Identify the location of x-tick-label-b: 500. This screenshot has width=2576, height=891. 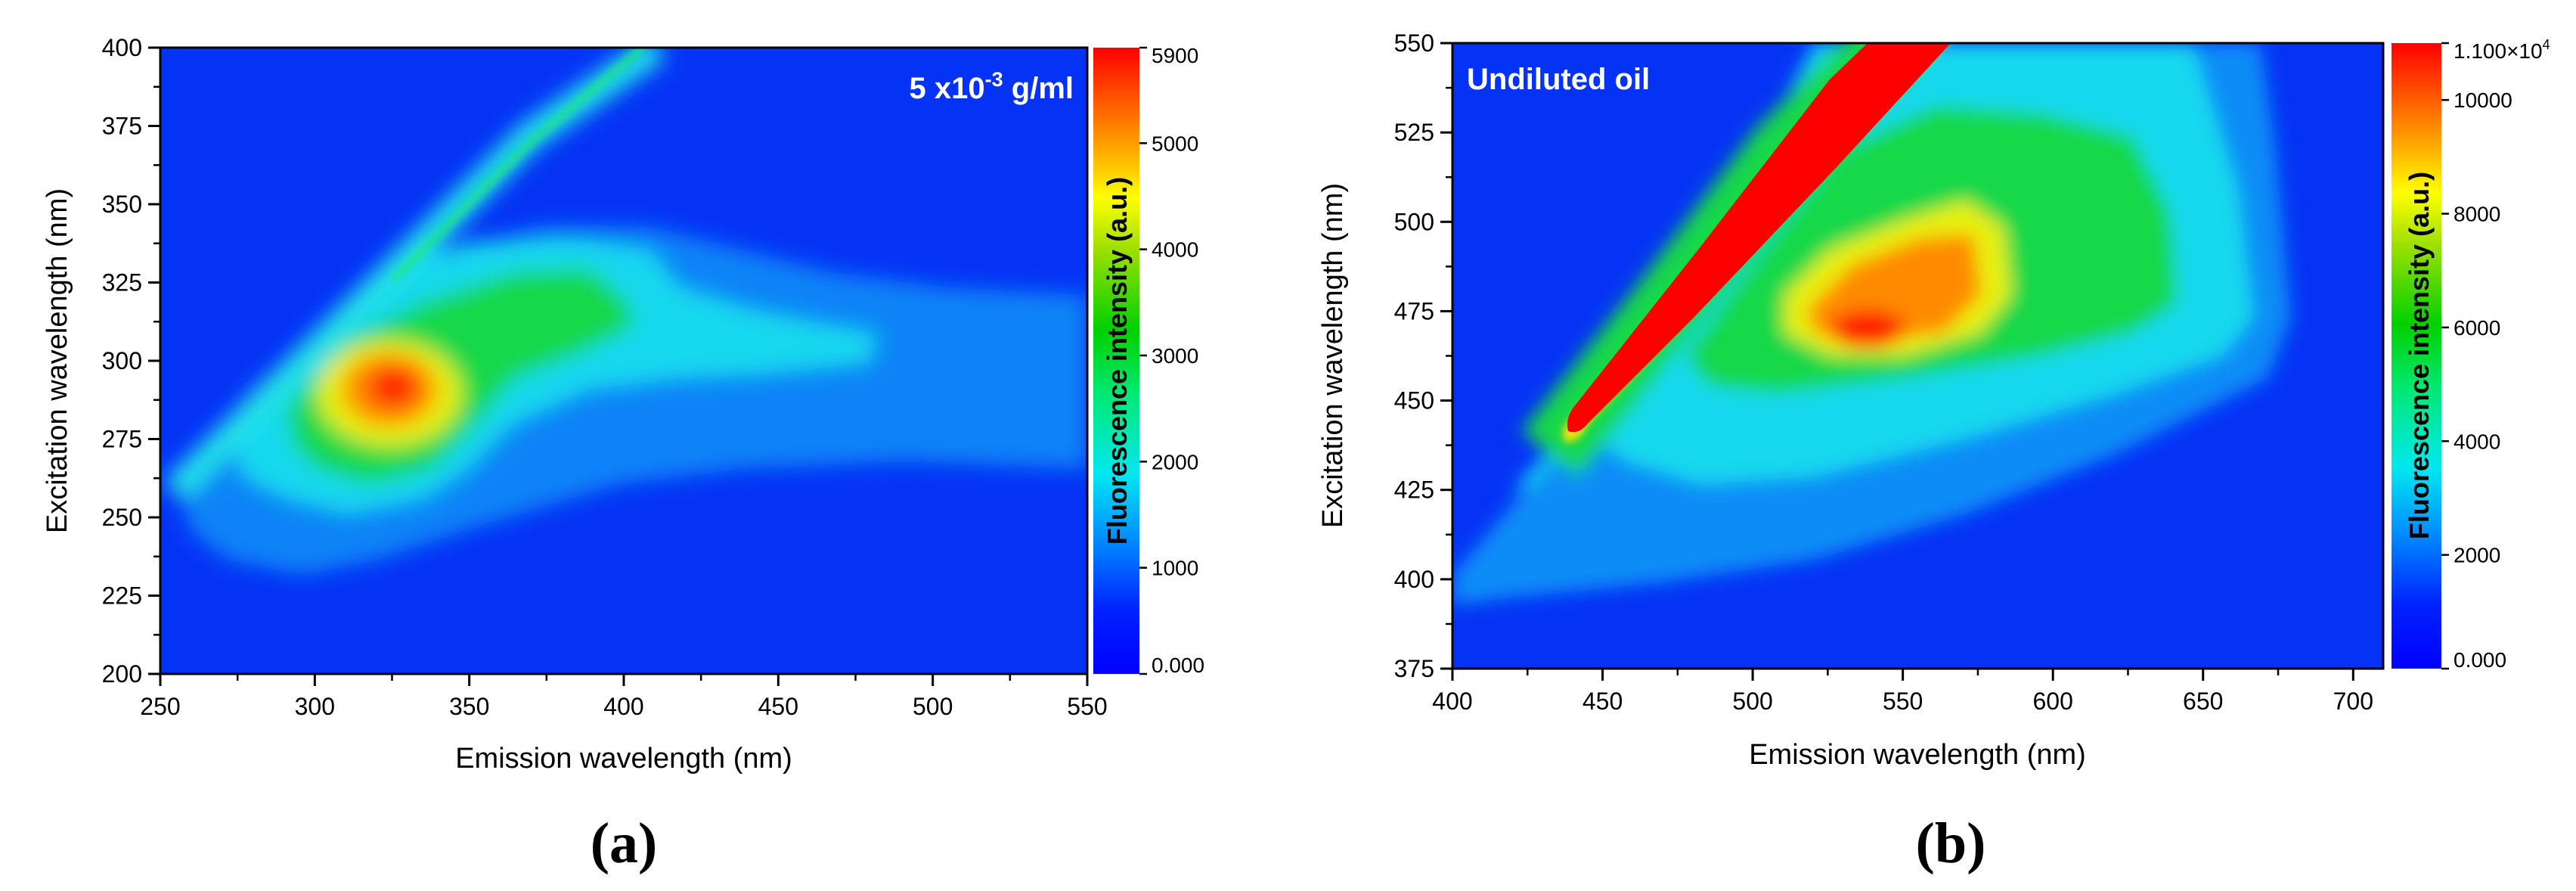
(1752, 701).